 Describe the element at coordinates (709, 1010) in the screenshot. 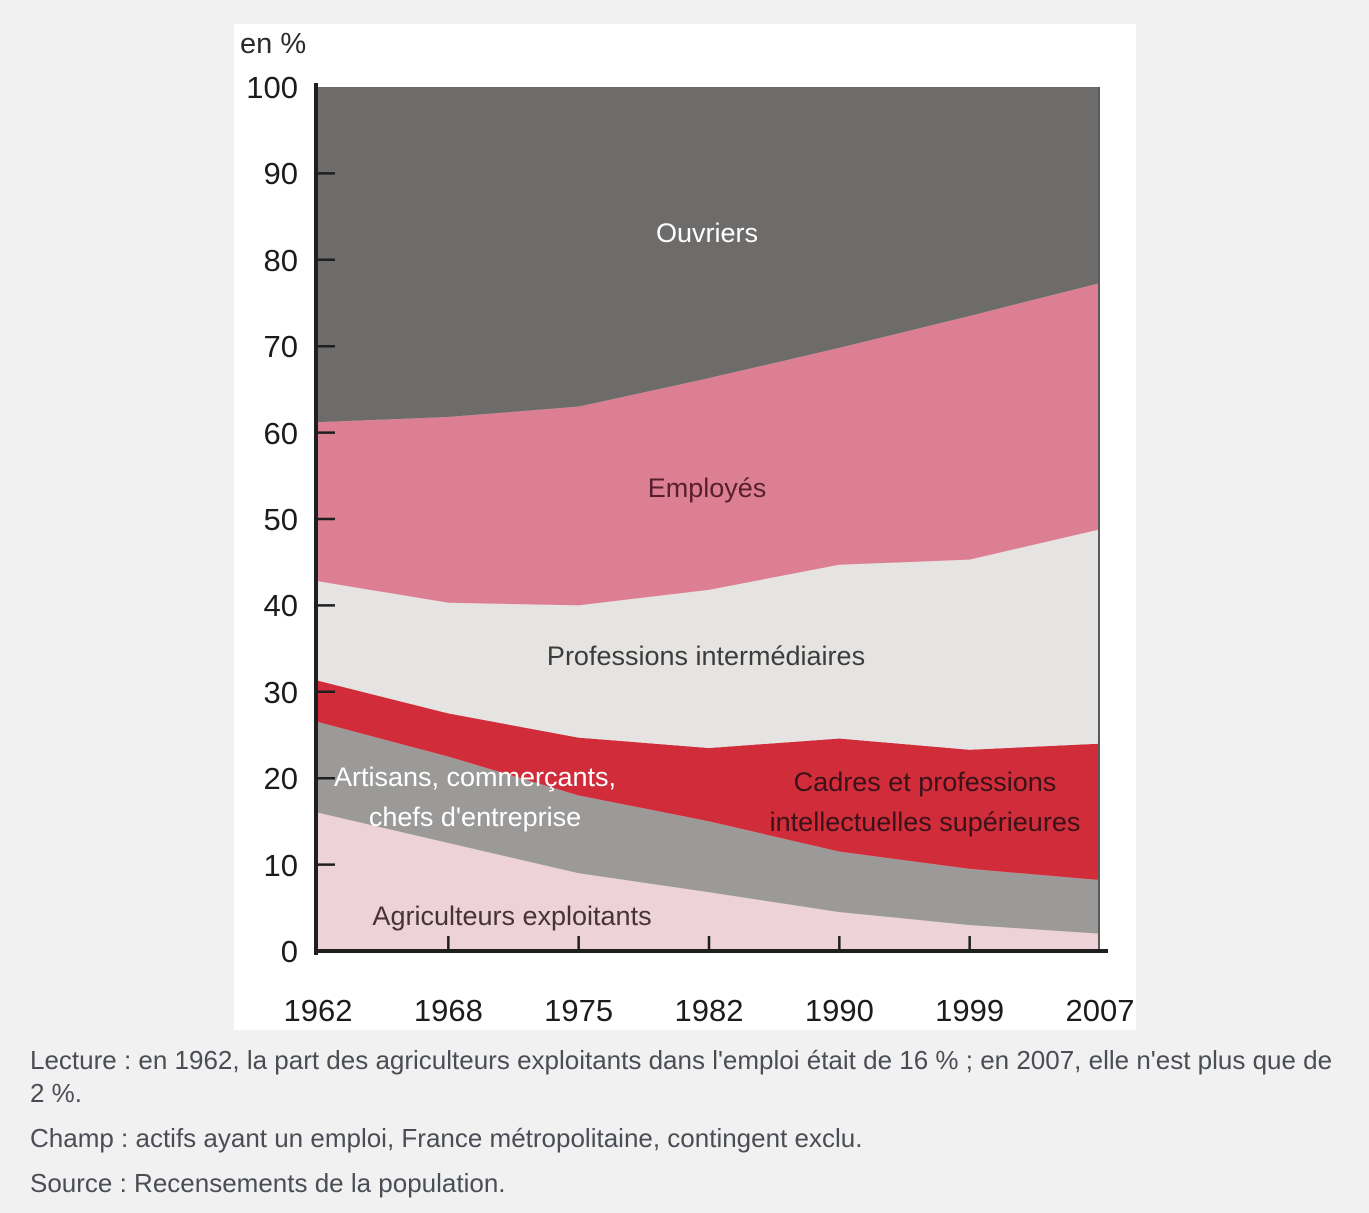

I see `x-axis-label-1982: 1982` at that location.